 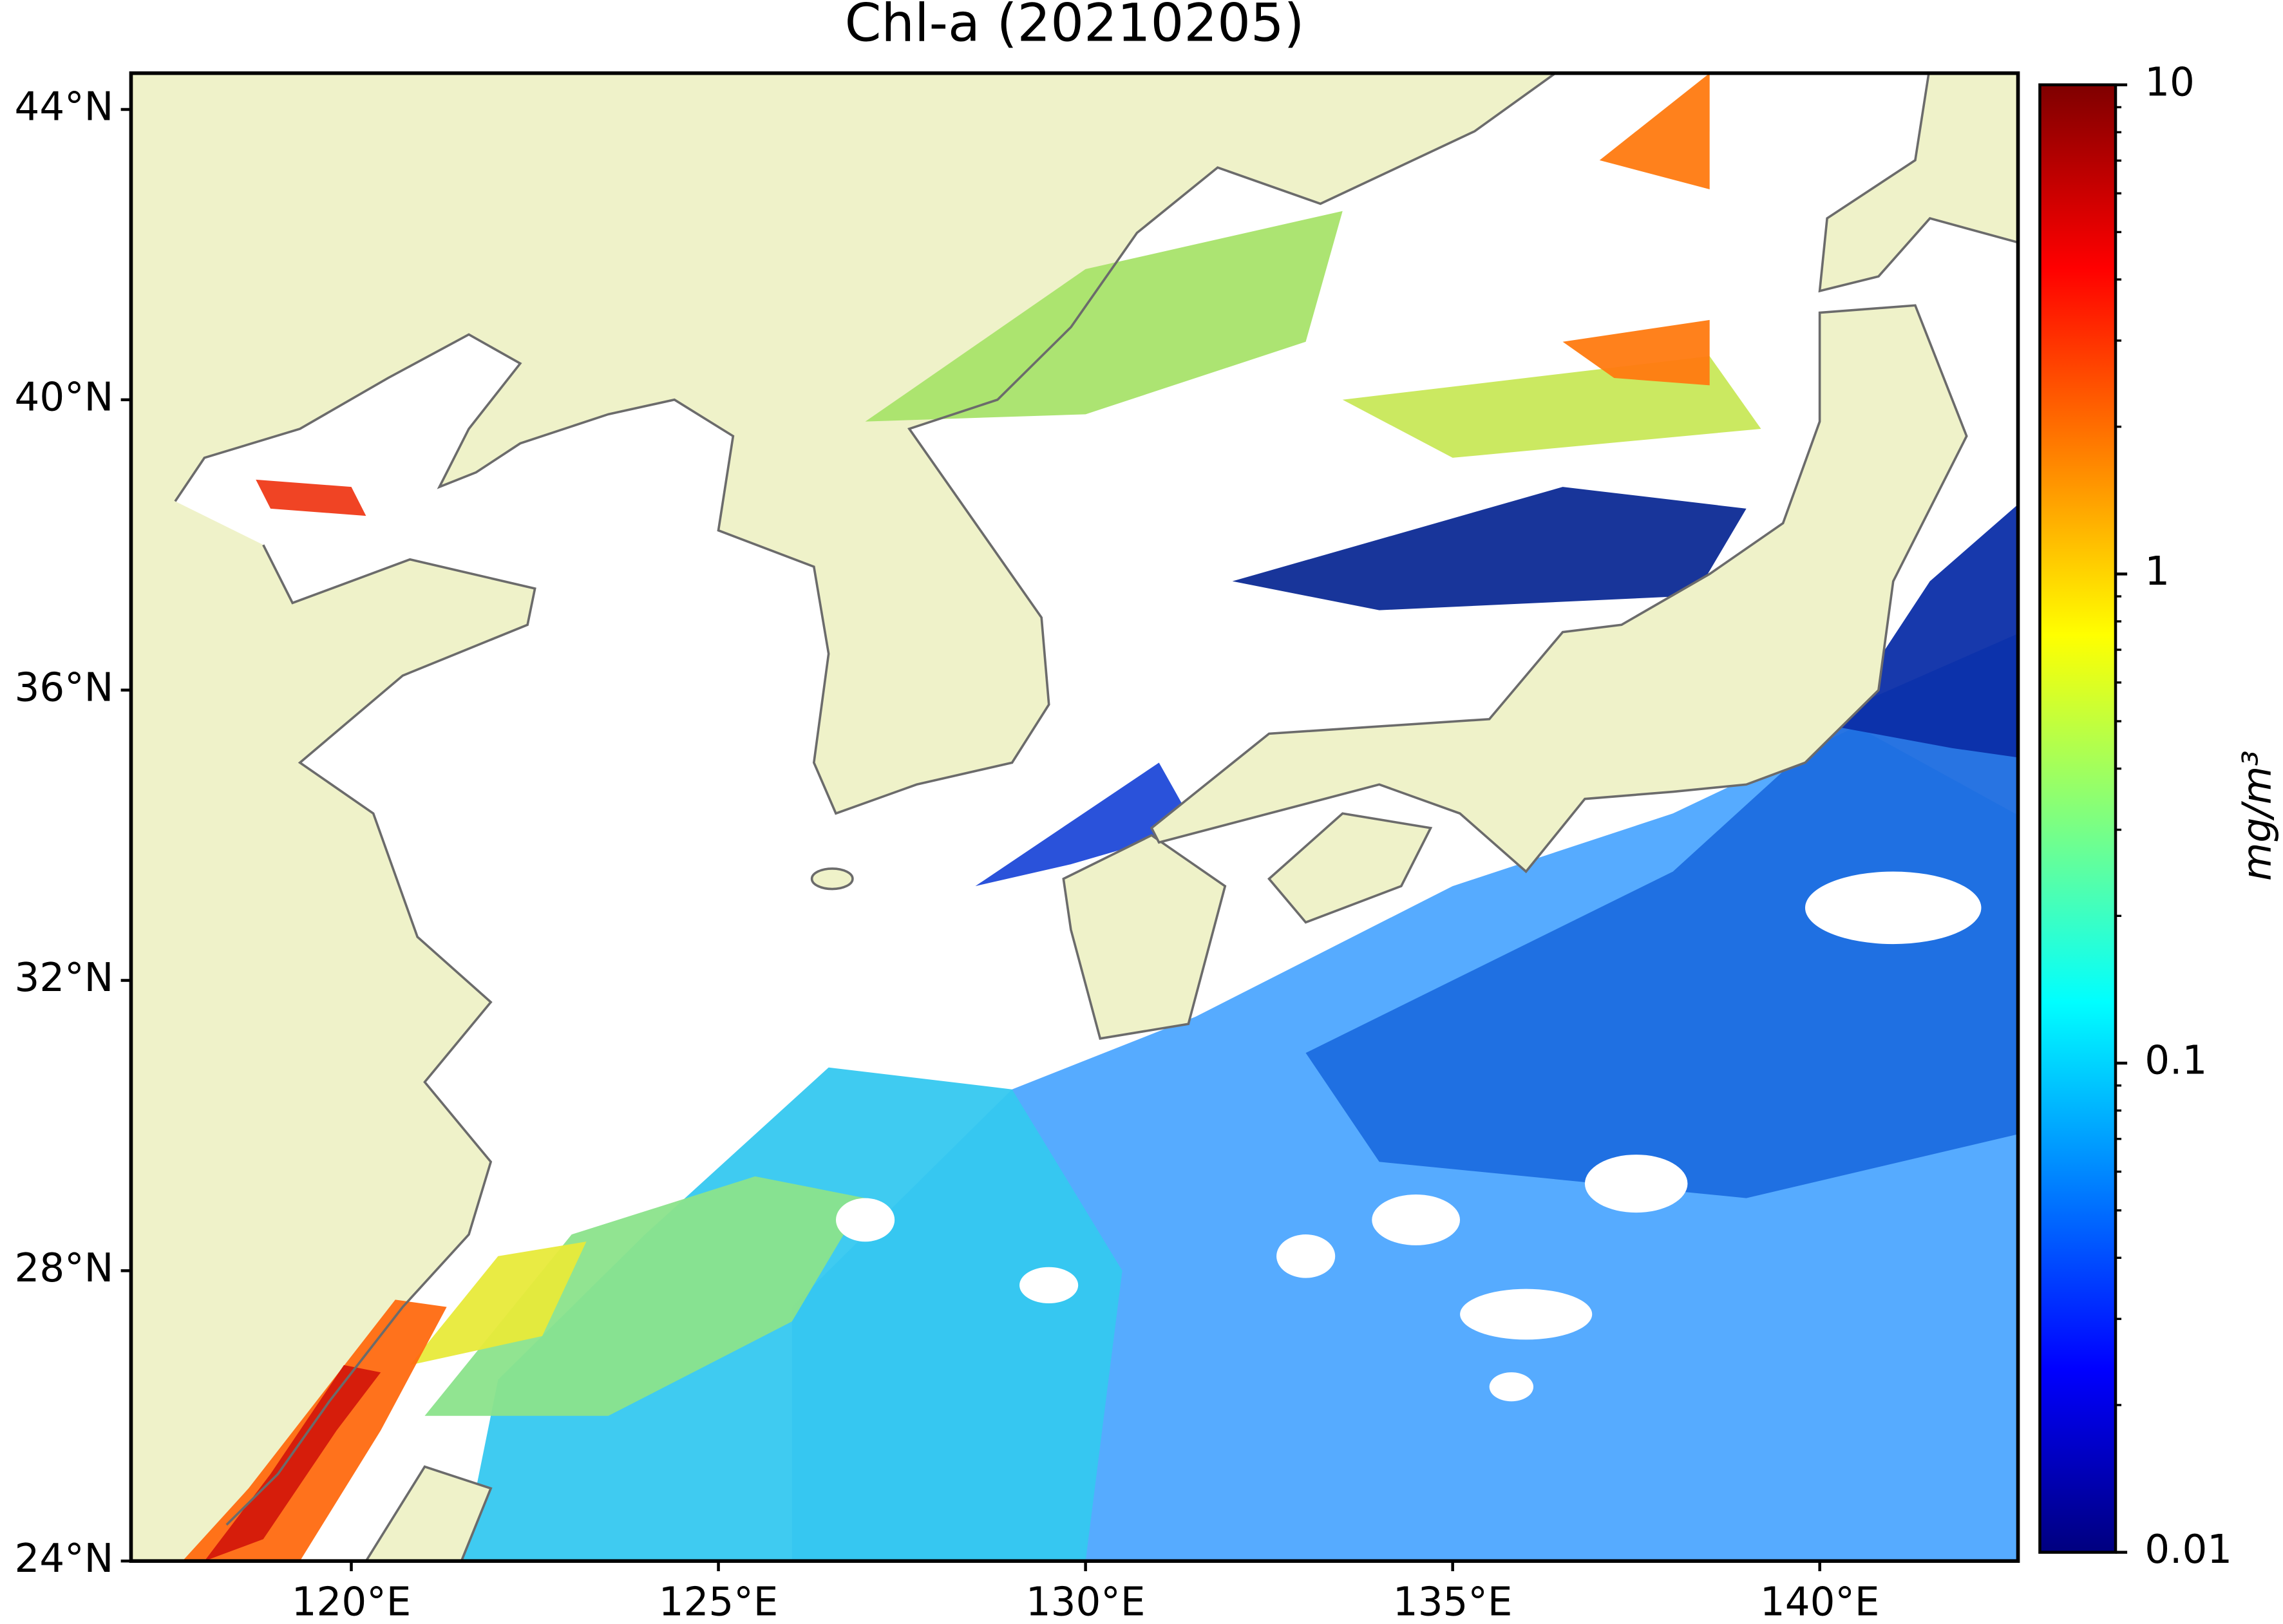 I want to click on x-tick-label: 120°E, so click(x=352, y=1602).